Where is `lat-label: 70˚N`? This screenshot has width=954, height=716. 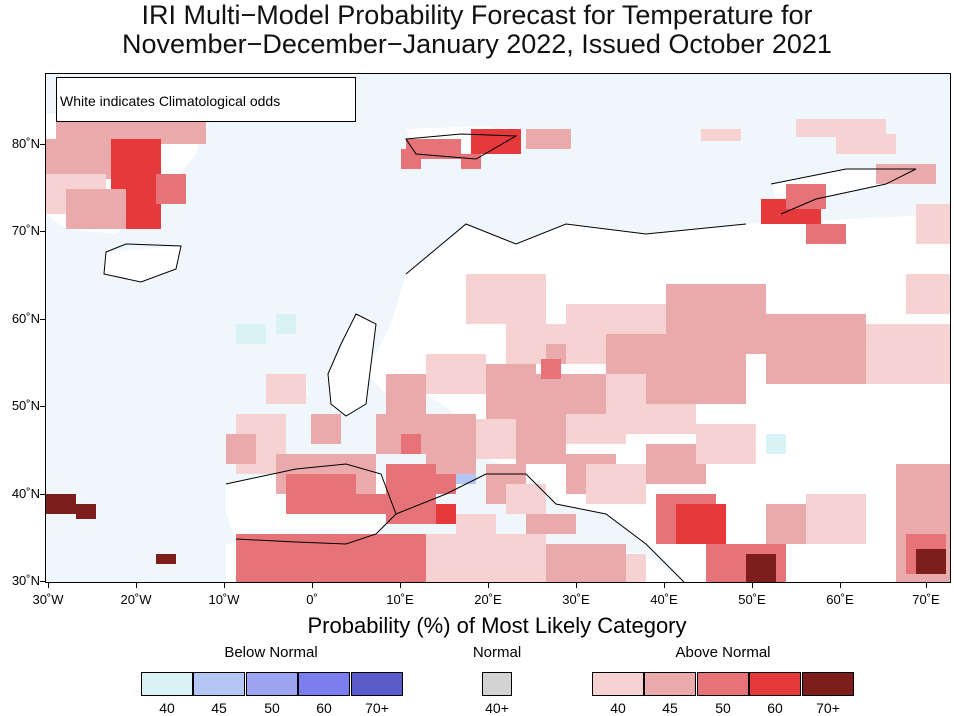
lat-label: 70˚N is located at coordinates (25, 230).